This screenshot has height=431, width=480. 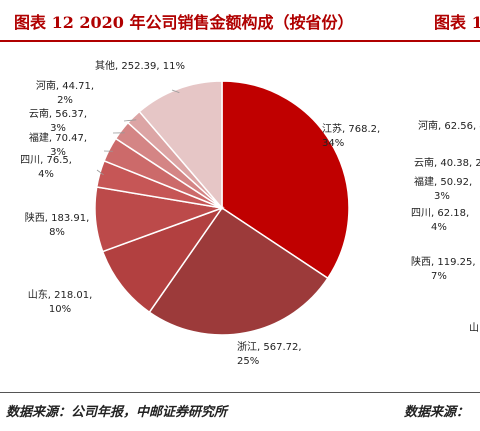 What do you see at coordinates (58, 120) in the screenshot?
I see `slice-label-7: 云南, 56.37,3%` at bounding box center [58, 120].